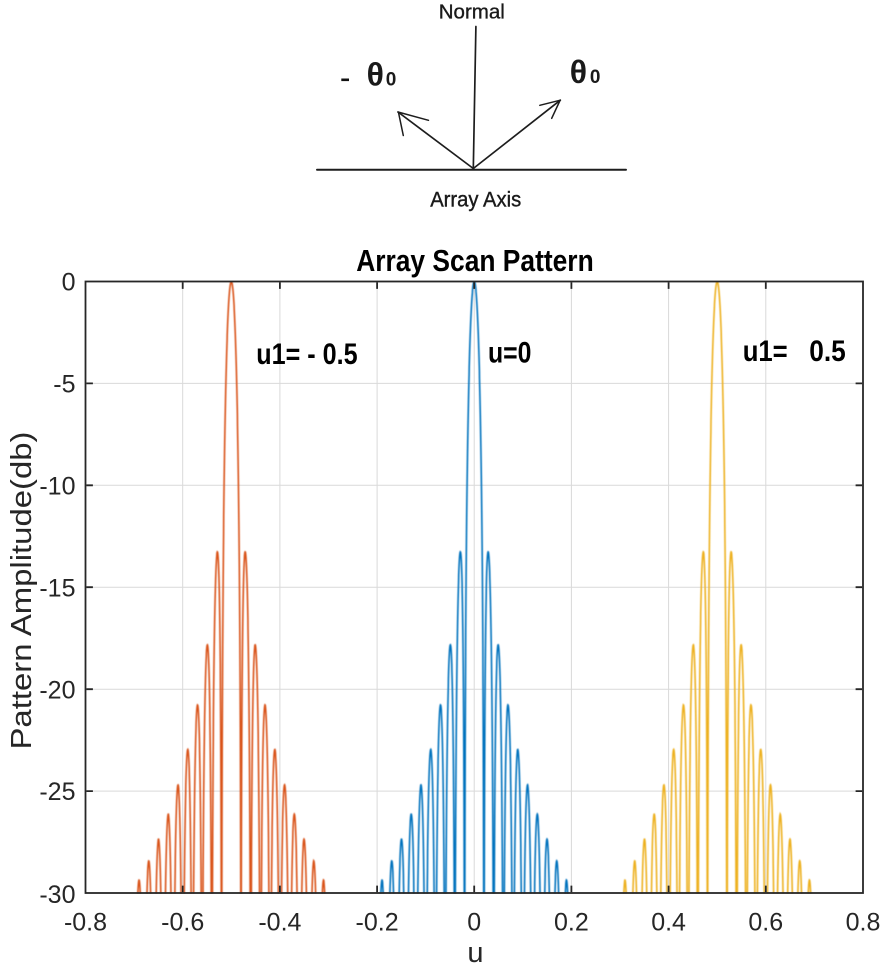 This screenshot has width=884, height=970. What do you see at coordinates (765, 351) in the screenshot?
I see `svg-text: u1=` at bounding box center [765, 351].